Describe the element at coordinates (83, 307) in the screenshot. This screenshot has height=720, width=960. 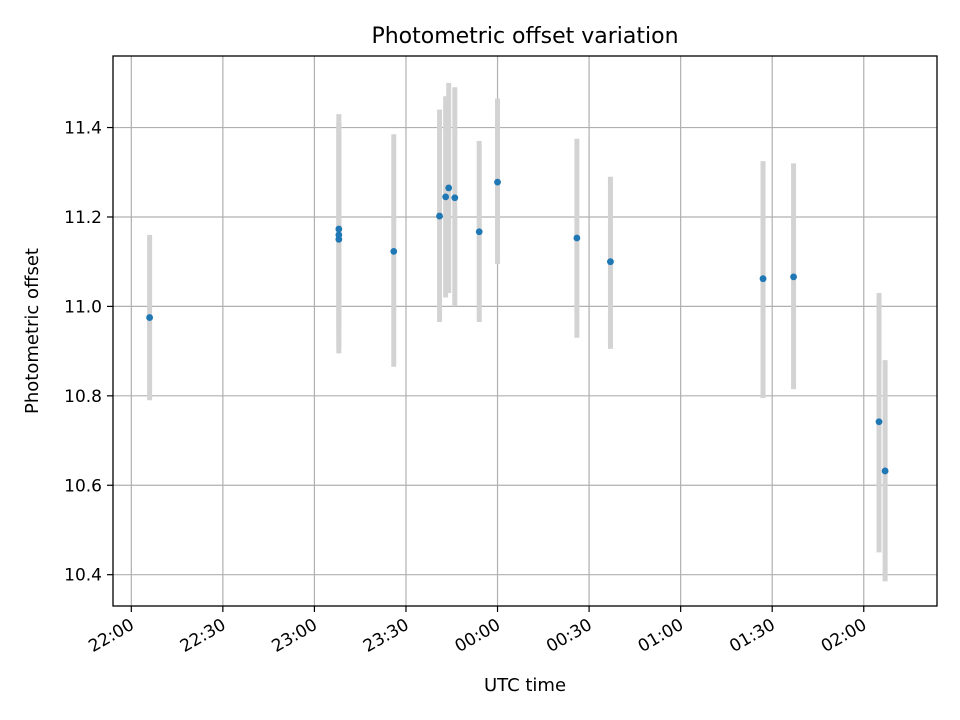
I see `y-tick-label: 11.0` at that location.